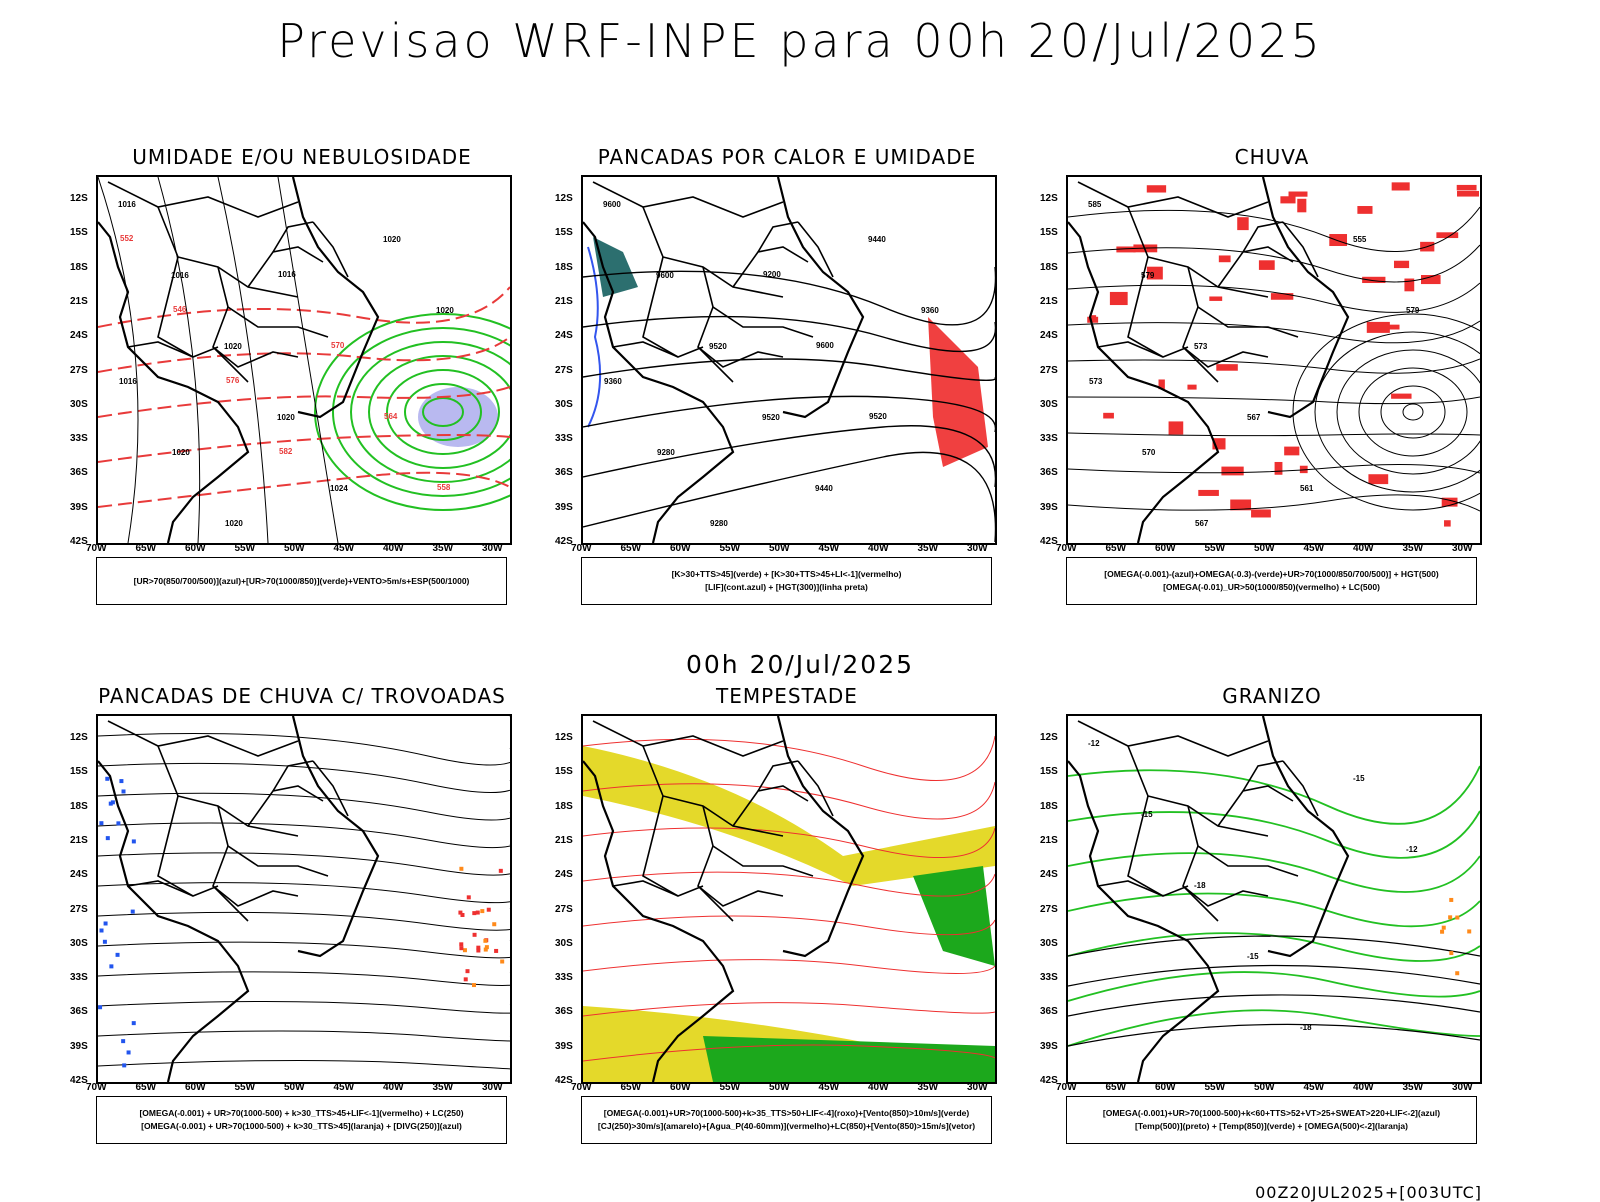  Describe the element at coordinates (444, 487) in the screenshot. I see `contour-label: 558` at that location.